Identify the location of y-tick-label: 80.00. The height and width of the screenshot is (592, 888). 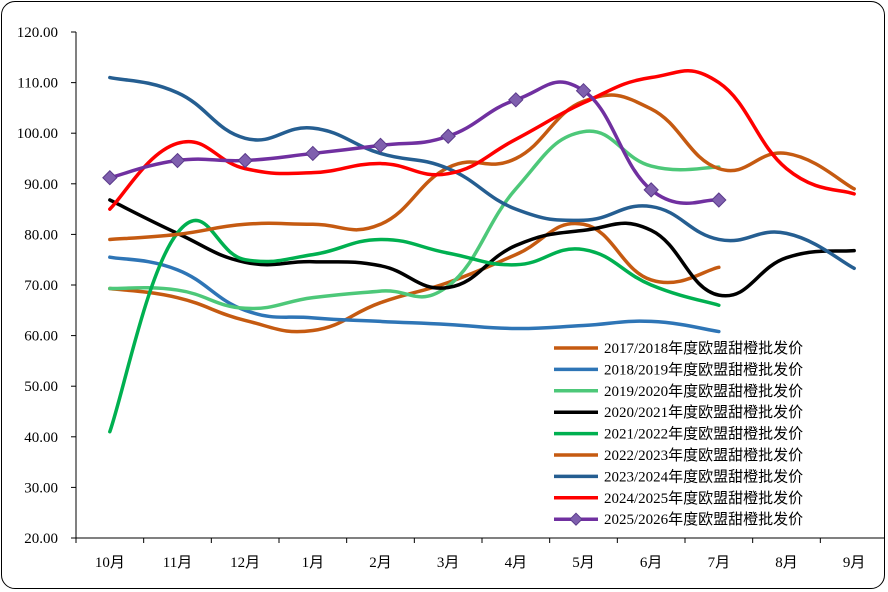
(41, 235).